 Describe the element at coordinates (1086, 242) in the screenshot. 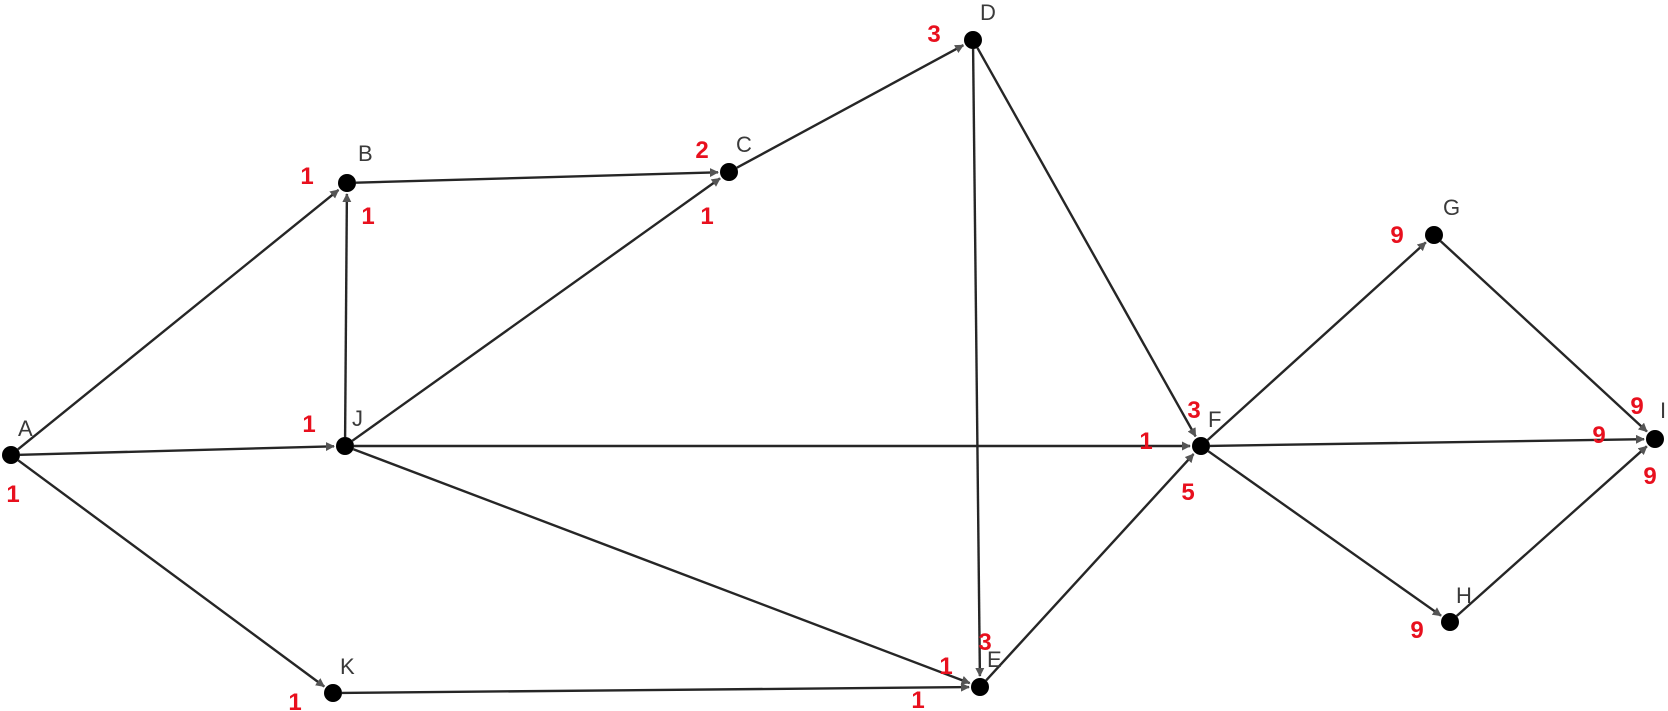

I see `edge-d-to-f` at that location.